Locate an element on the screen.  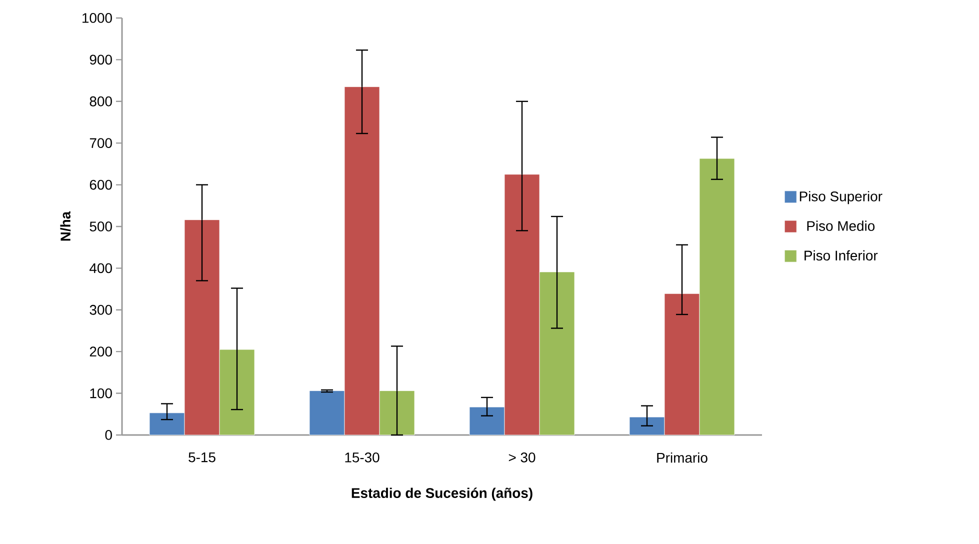
y-tick-label: 0 is located at coordinates (108, 435).